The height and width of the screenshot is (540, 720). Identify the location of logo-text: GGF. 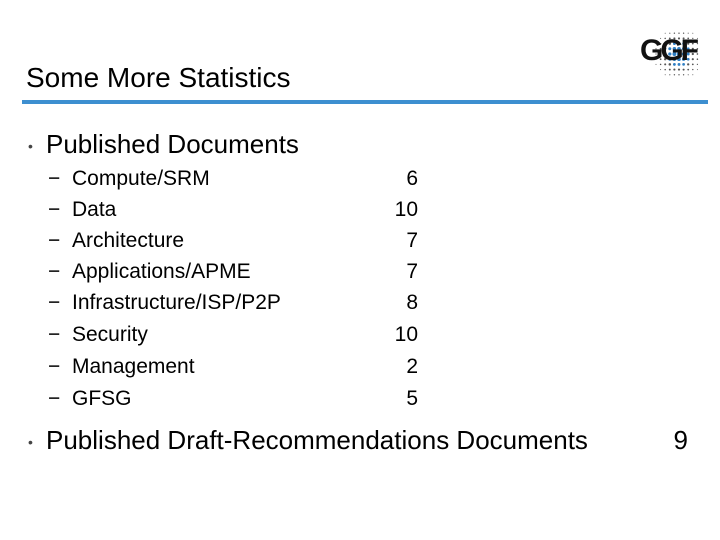
(669, 50).